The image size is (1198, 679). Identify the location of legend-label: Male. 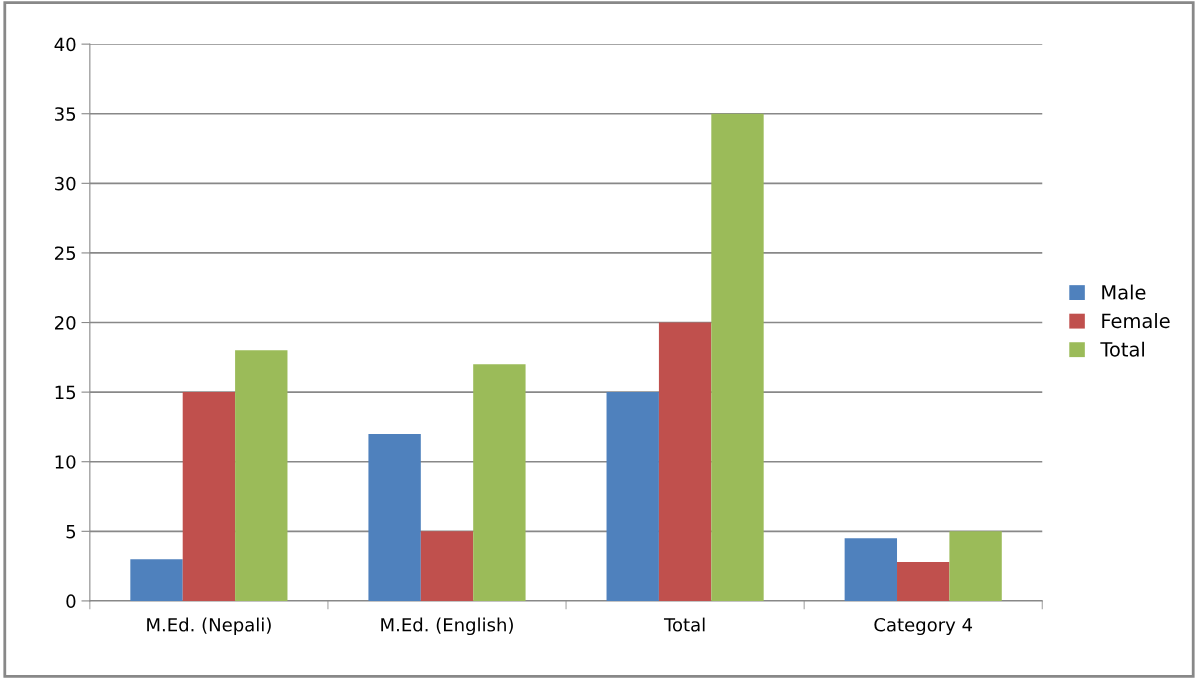
(1124, 292).